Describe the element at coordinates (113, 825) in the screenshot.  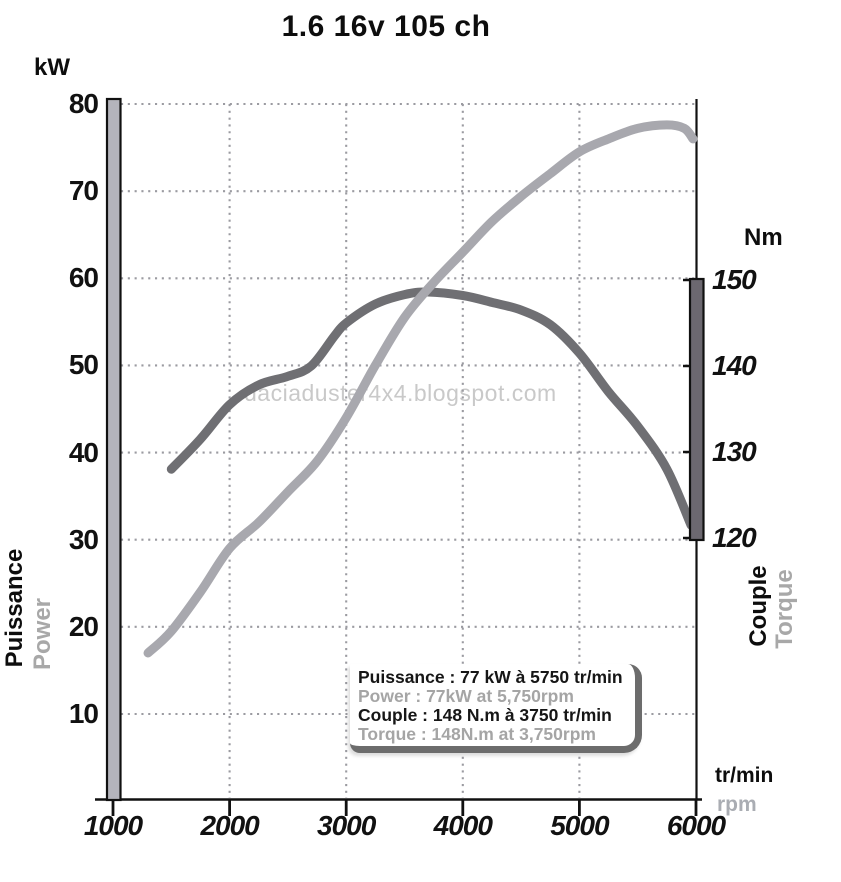
I see `x-axis-tick-label: 1000` at that location.